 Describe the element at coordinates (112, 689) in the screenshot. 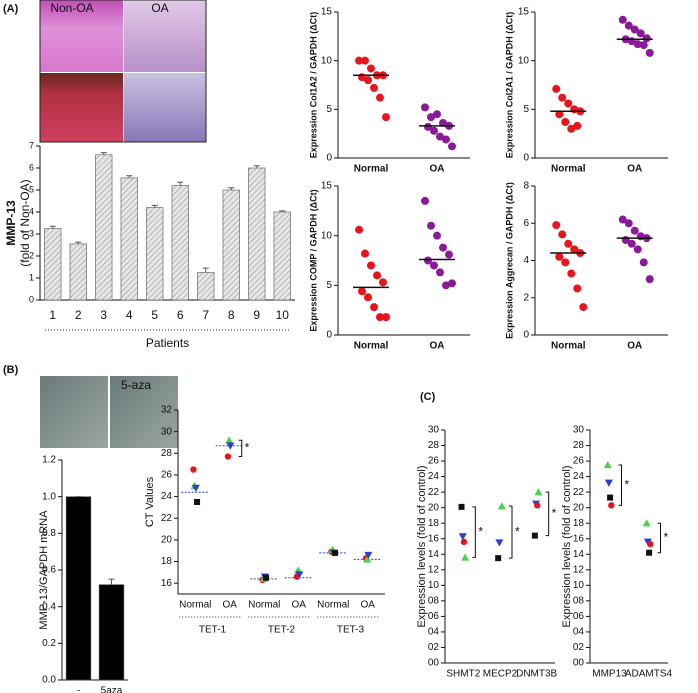

I see `x-tick-label: 5aza` at that location.